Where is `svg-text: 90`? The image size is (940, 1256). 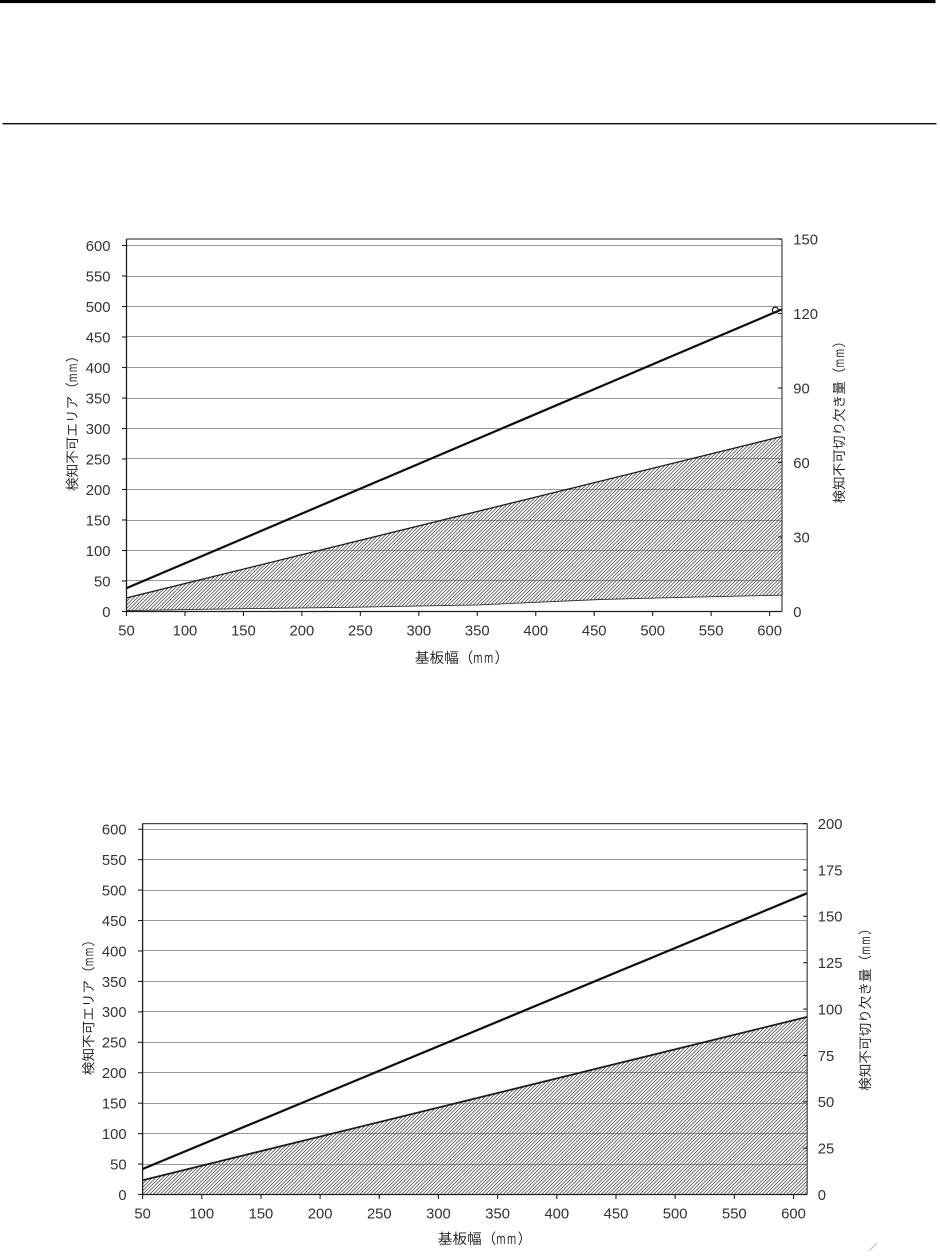
svg-text: 90 is located at coordinates (801, 389).